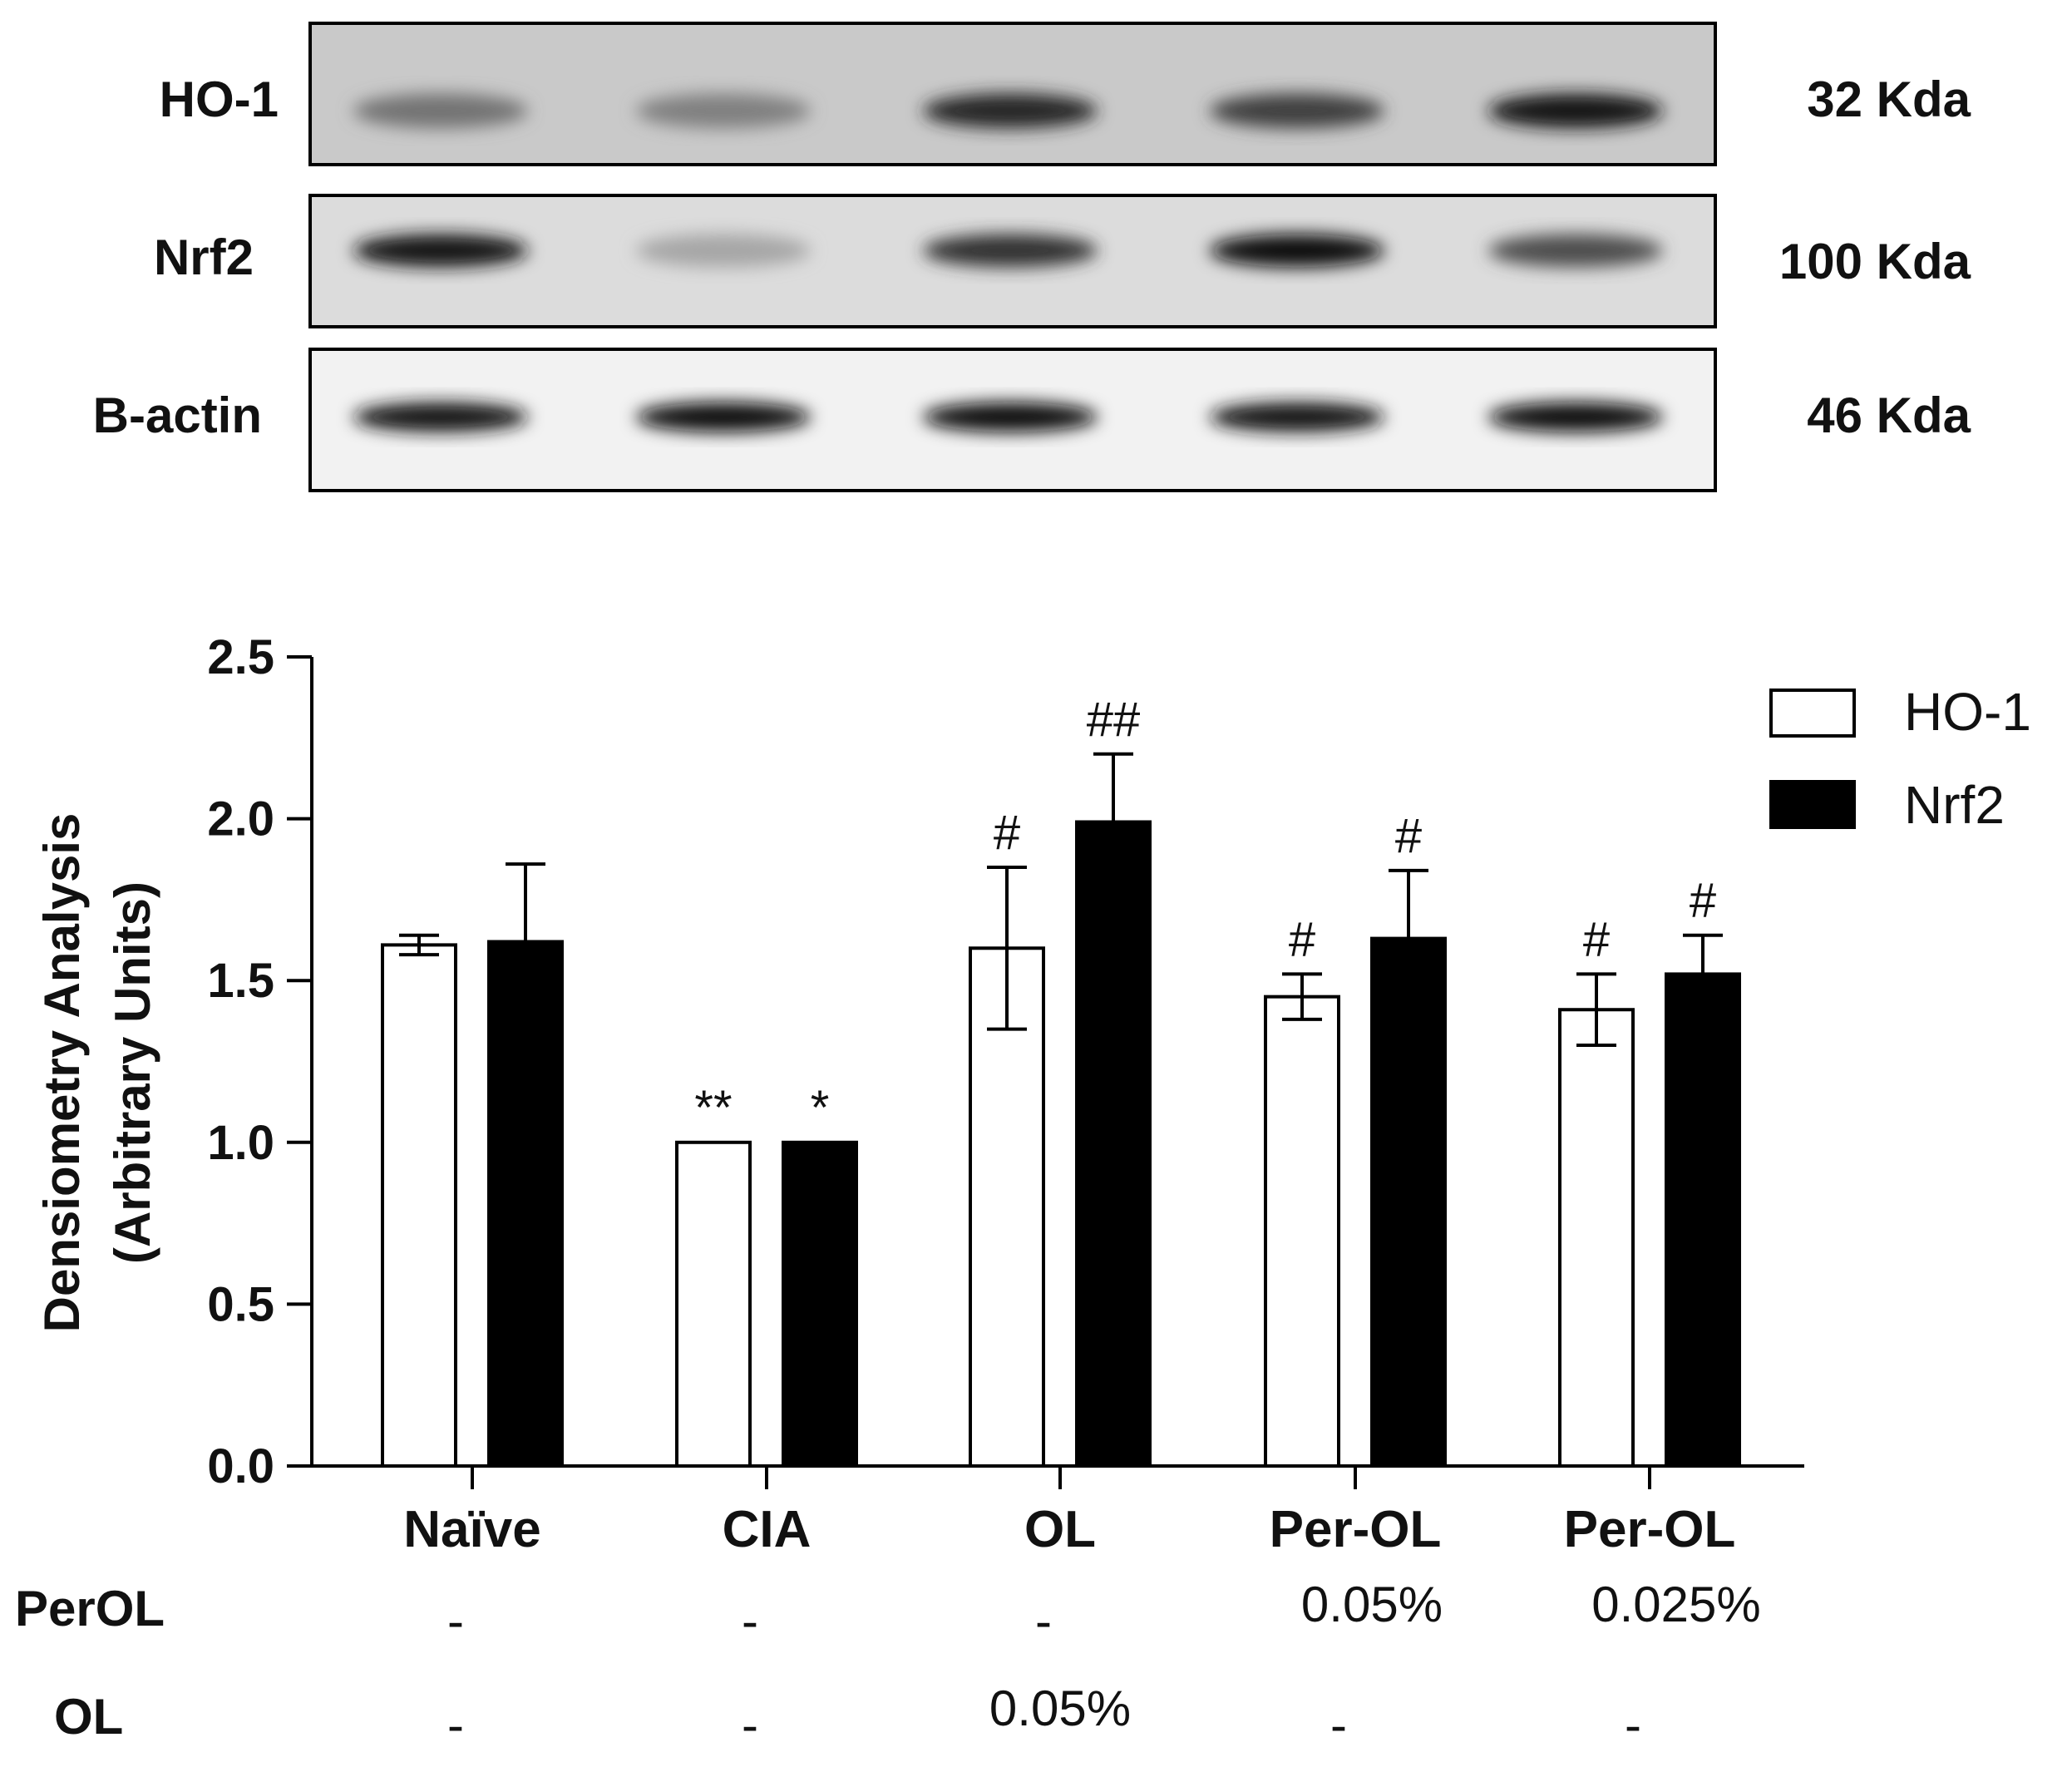 The width and height of the screenshot is (2072, 1767). Describe the element at coordinates (1875, 261) in the screenshot. I see `blot-weight-nrf2: 100 Kda` at that location.